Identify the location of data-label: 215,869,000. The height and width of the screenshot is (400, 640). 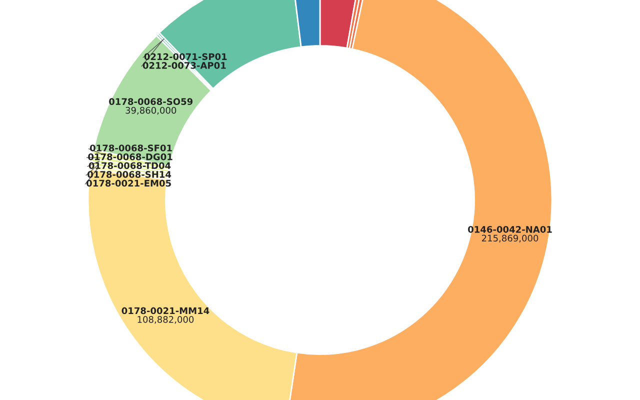
(510, 238).